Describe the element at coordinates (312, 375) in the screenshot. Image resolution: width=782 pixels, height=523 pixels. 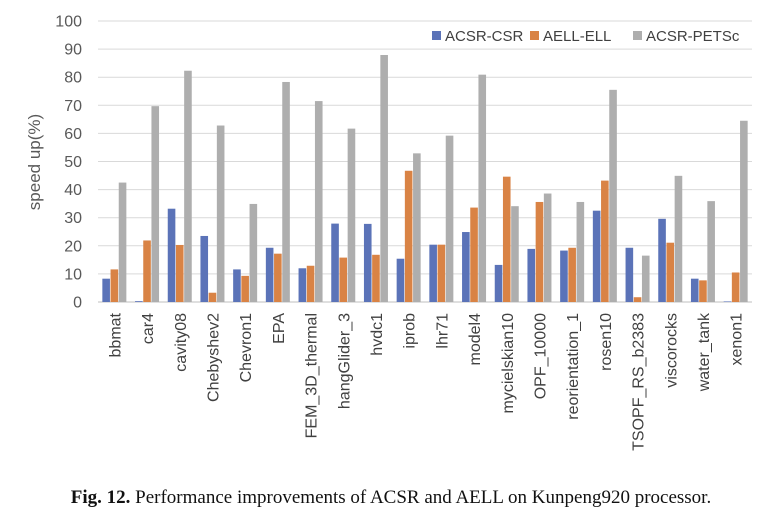
I see `x-tick-label: FEM_3D_thermal` at that location.